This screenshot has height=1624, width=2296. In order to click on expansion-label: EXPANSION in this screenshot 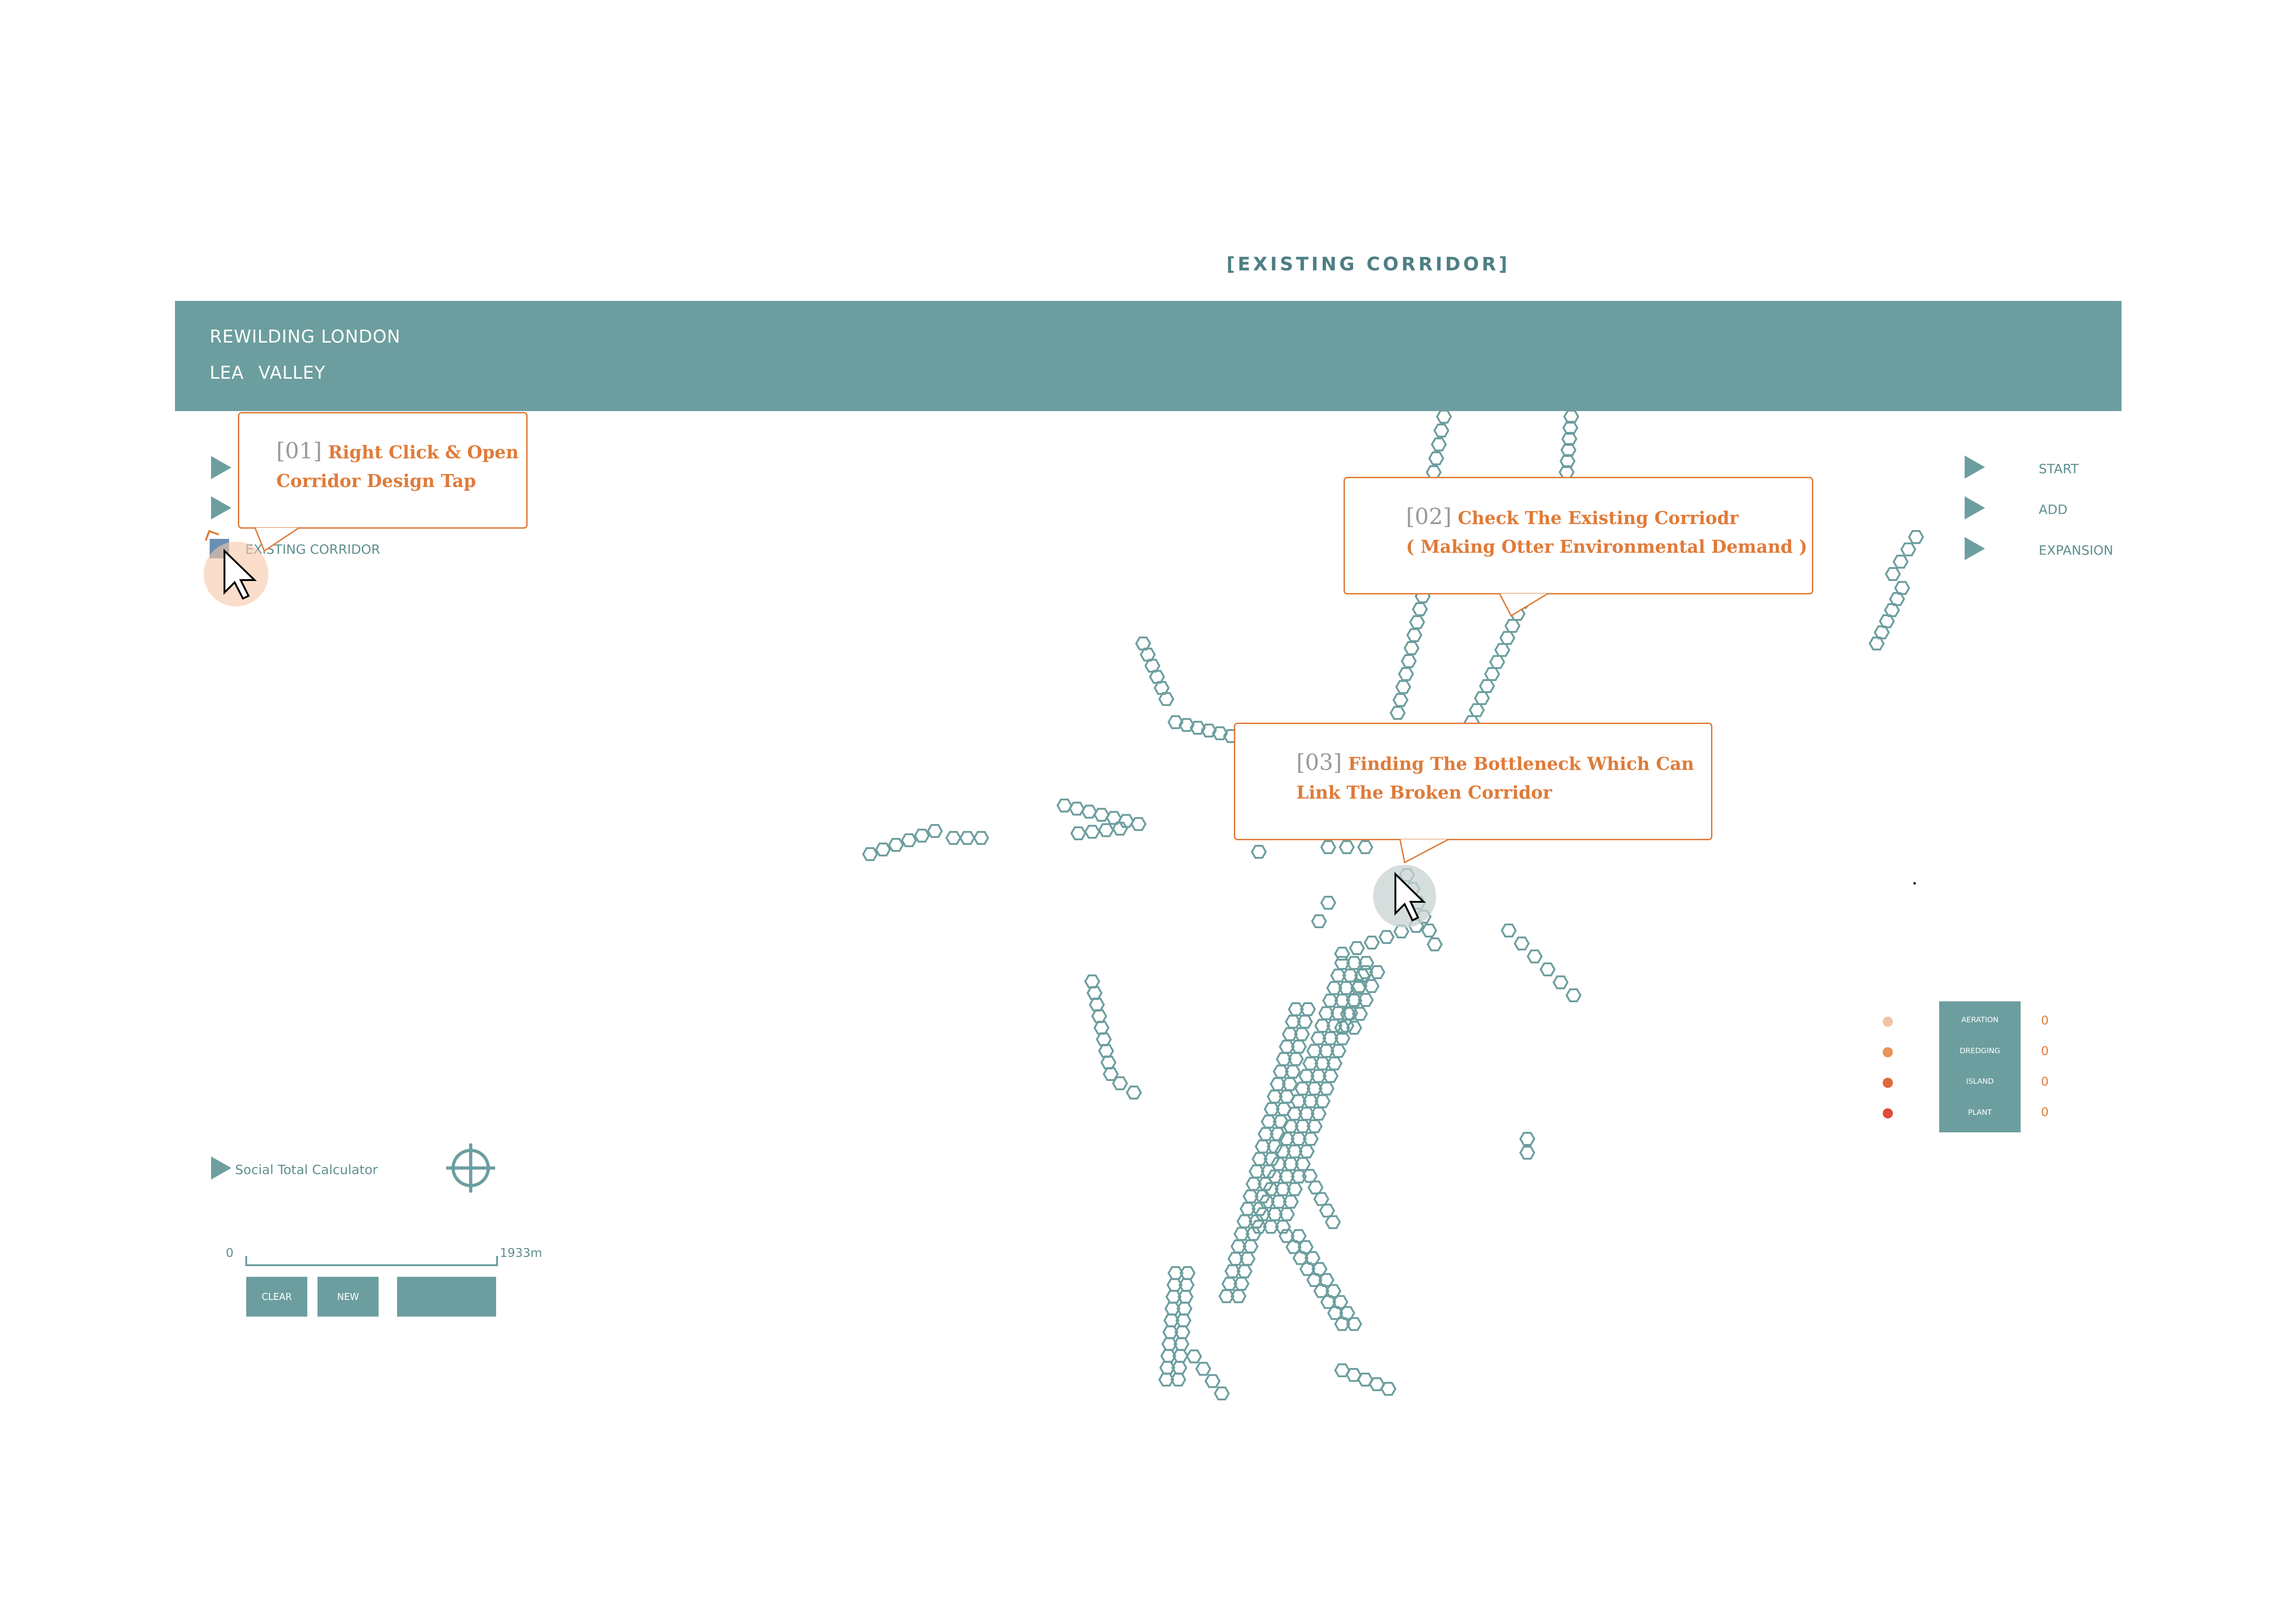, I will do `click(2076, 550)`.